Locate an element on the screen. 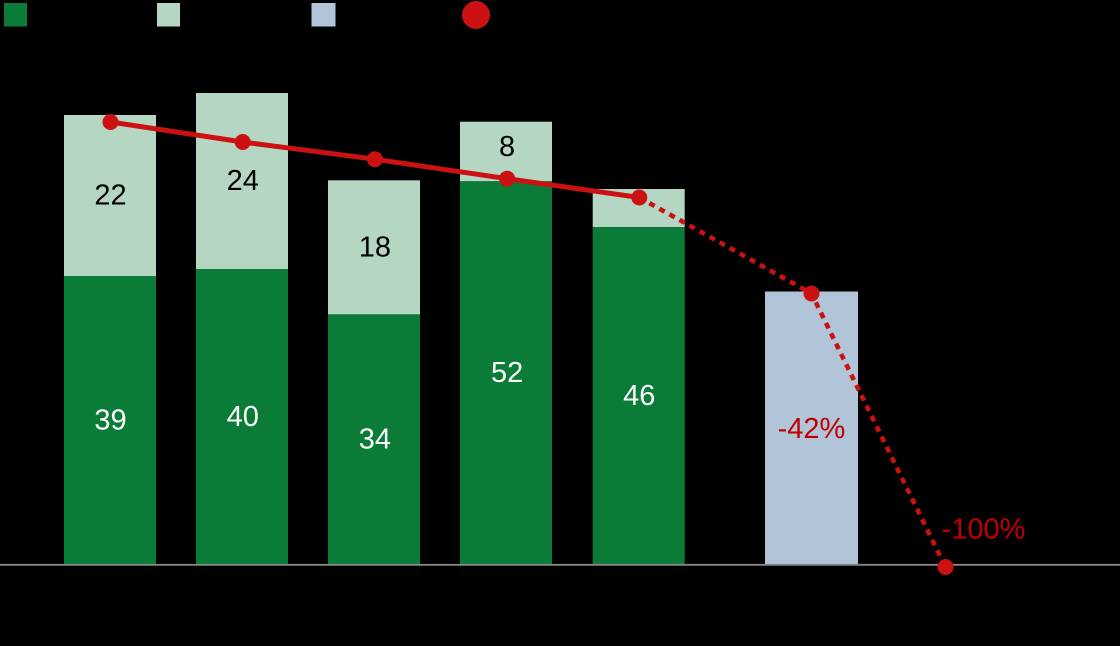 Image resolution: width=1120 pixels, height=646 pixels. svg-text: 24 is located at coordinates (243, 181).